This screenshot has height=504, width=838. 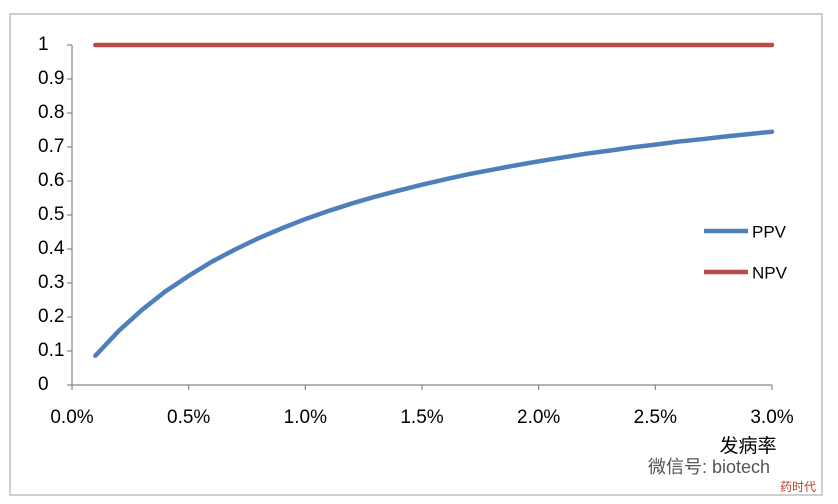 What do you see at coordinates (51, 316) in the screenshot?
I see `y-tick-label: 0.2` at bounding box center [51, 316].